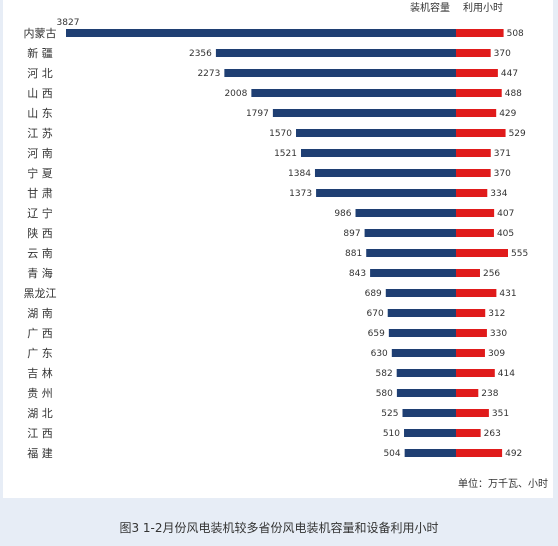 The height and width of the screenshot is (546, 558). What do you see at coordinates (489, 394) in the screenshot?
I see `hours-value-label: 238` at bounding box center [489, 394].